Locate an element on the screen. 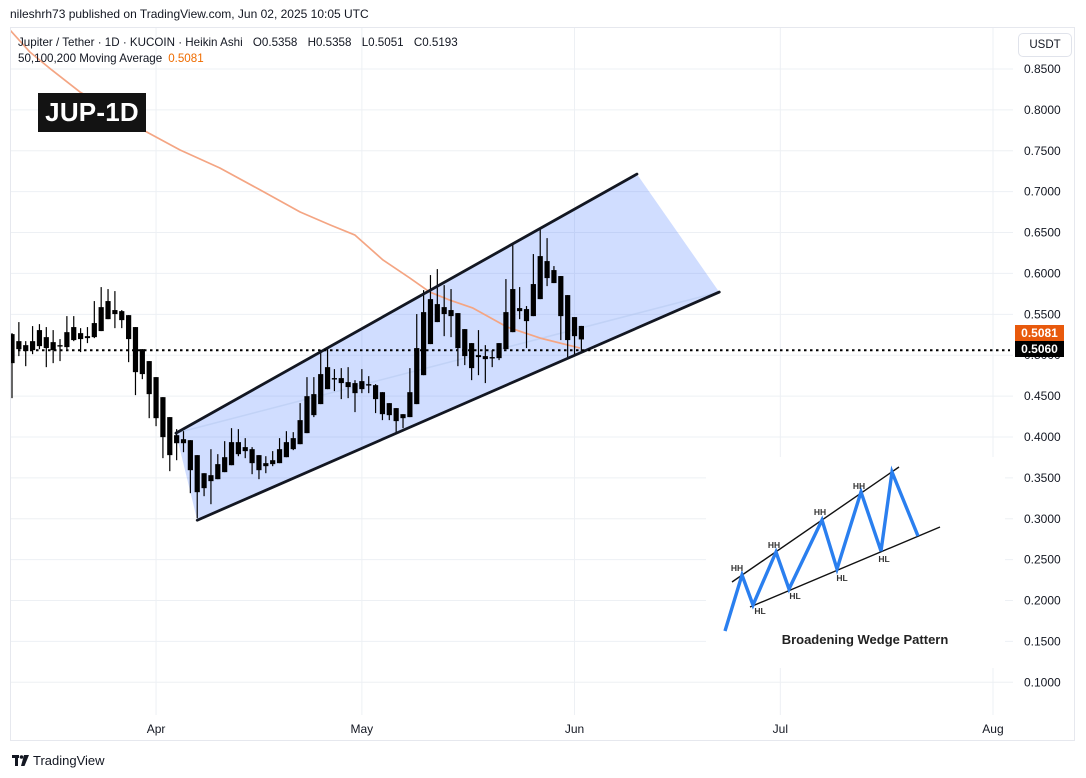 The height and width of the screenshot is (778, 1086). price-tick-label: 0.7000 is located at coordinates (1042, 192).